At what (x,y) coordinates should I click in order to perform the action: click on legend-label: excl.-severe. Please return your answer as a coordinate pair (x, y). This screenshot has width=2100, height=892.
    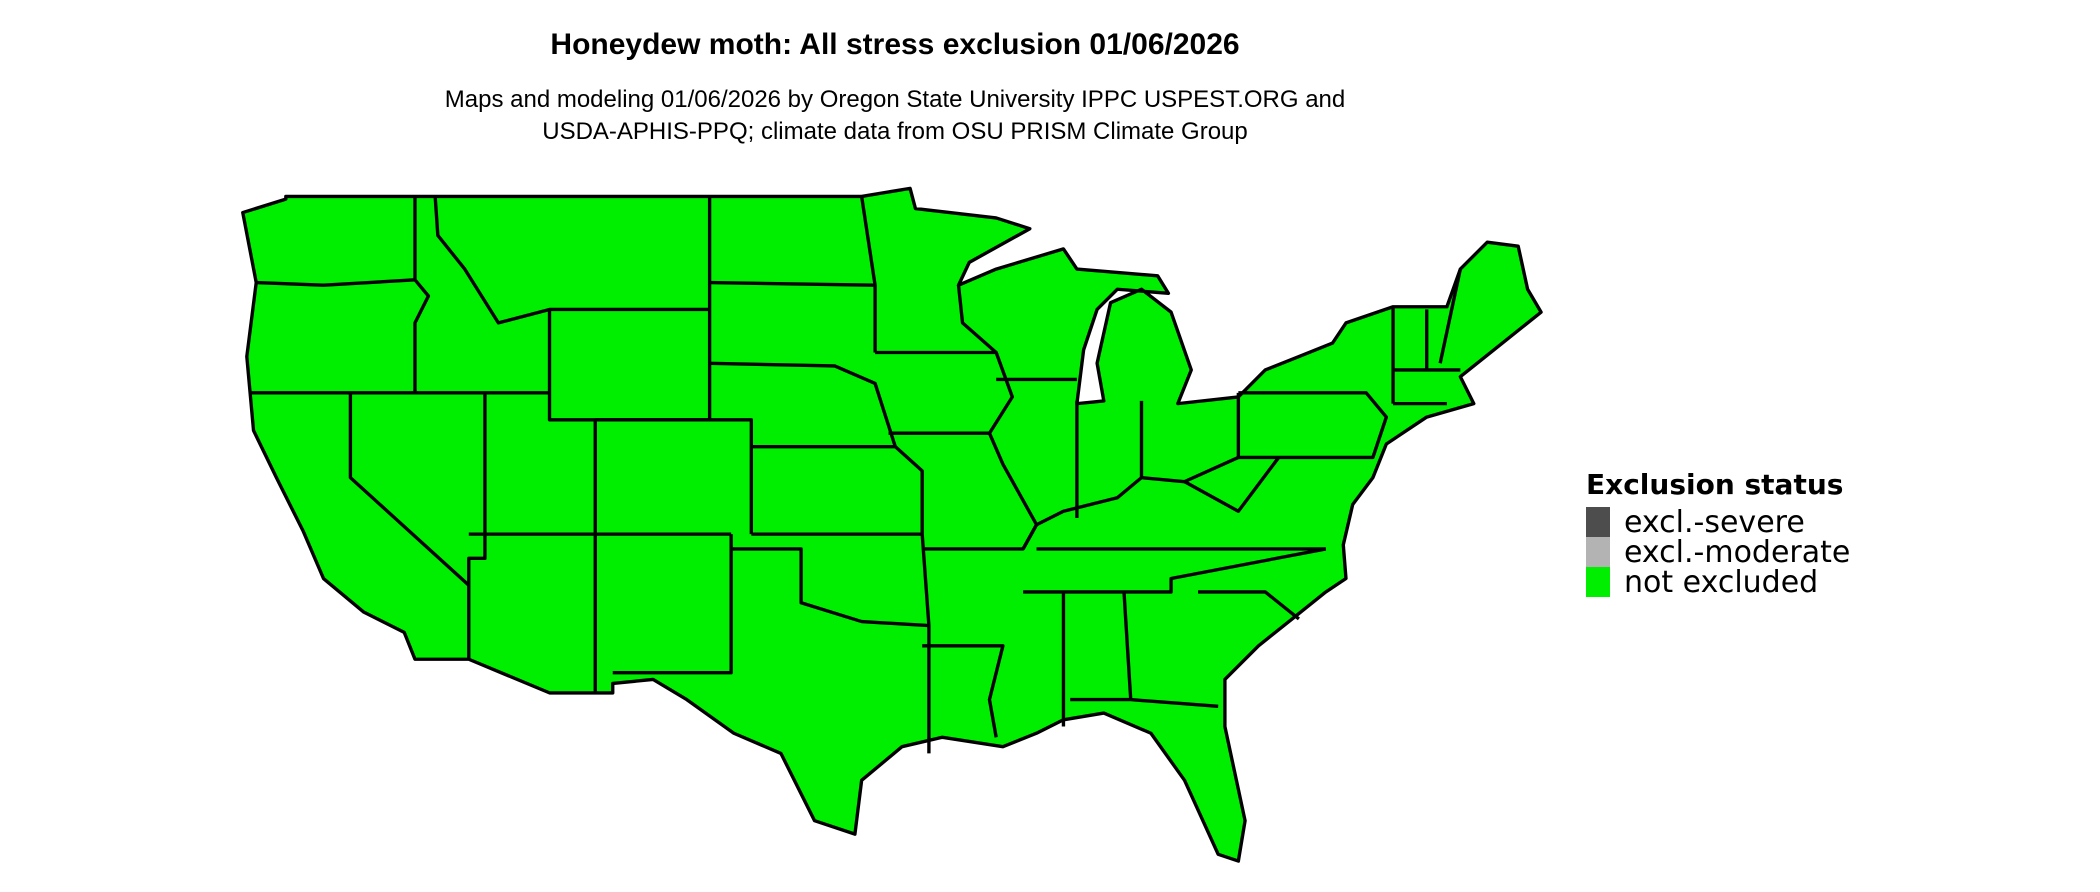
    Looking at the image, I should click on (1714, 522).